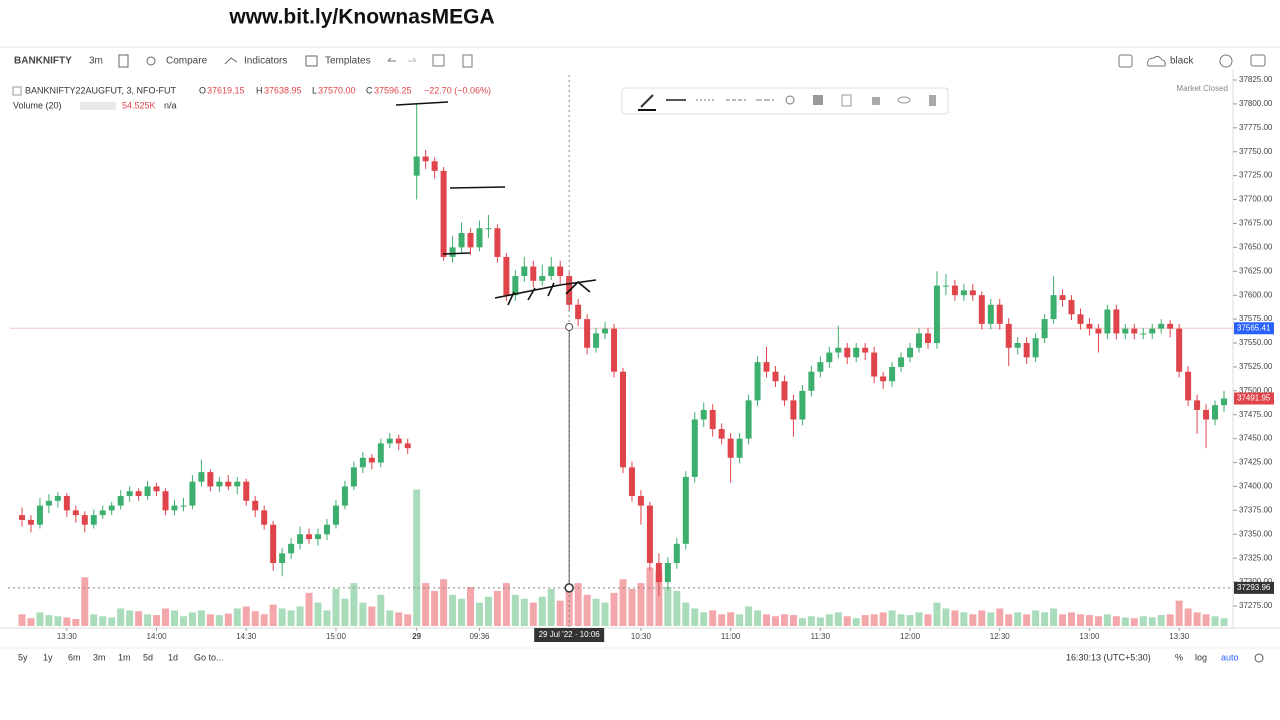 The height and width of the screenshot is (720, 1280). Describe the element at coordinates (1256, 318) in the screenshot. I see `y-tick-label: 37575.00` at that location.